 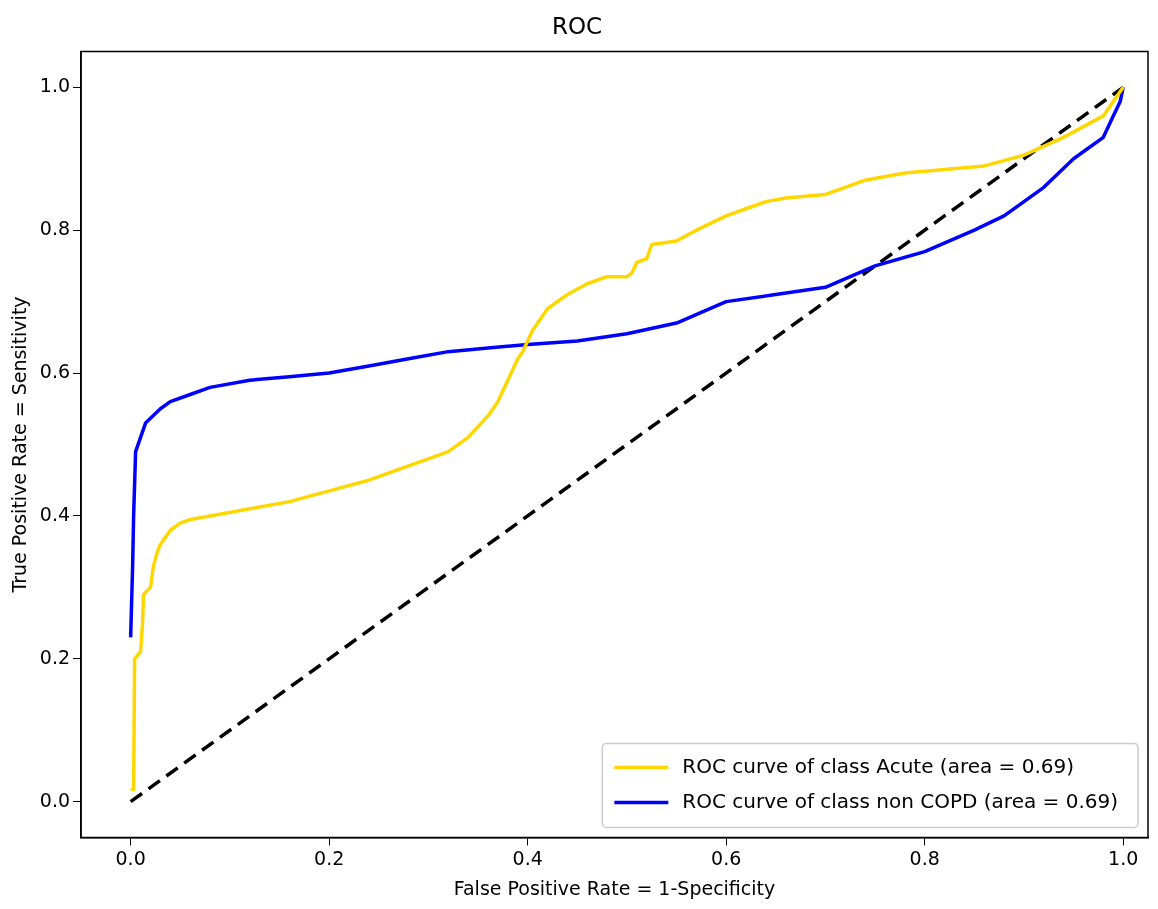 I want to click on y-tick-label: 1.0, so click(x=55, y=85).